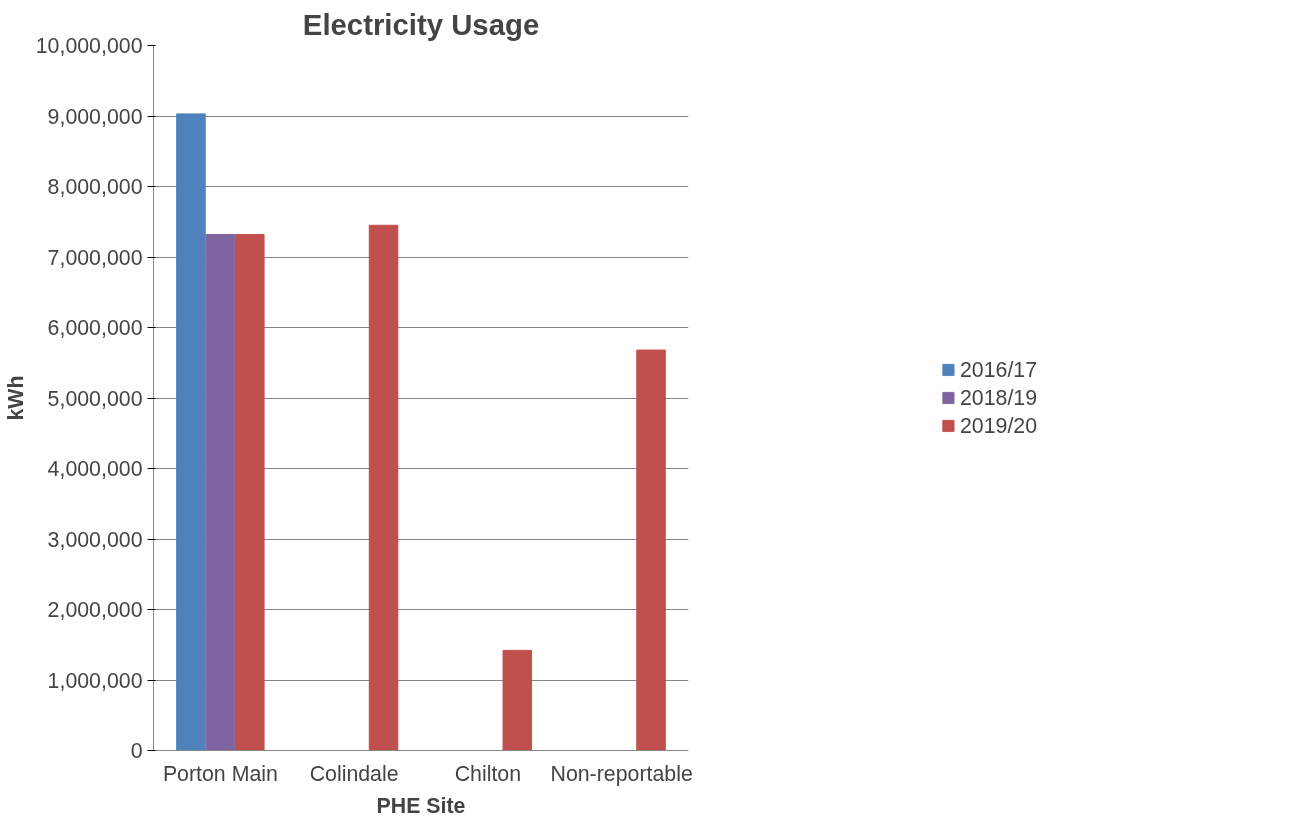 The width and height of the screenshot is (1308, 837). What do you see at coordinates (998, 369) in the screenshot?
I see `legend-label: 2016/17` at bounding box center [998, 369].